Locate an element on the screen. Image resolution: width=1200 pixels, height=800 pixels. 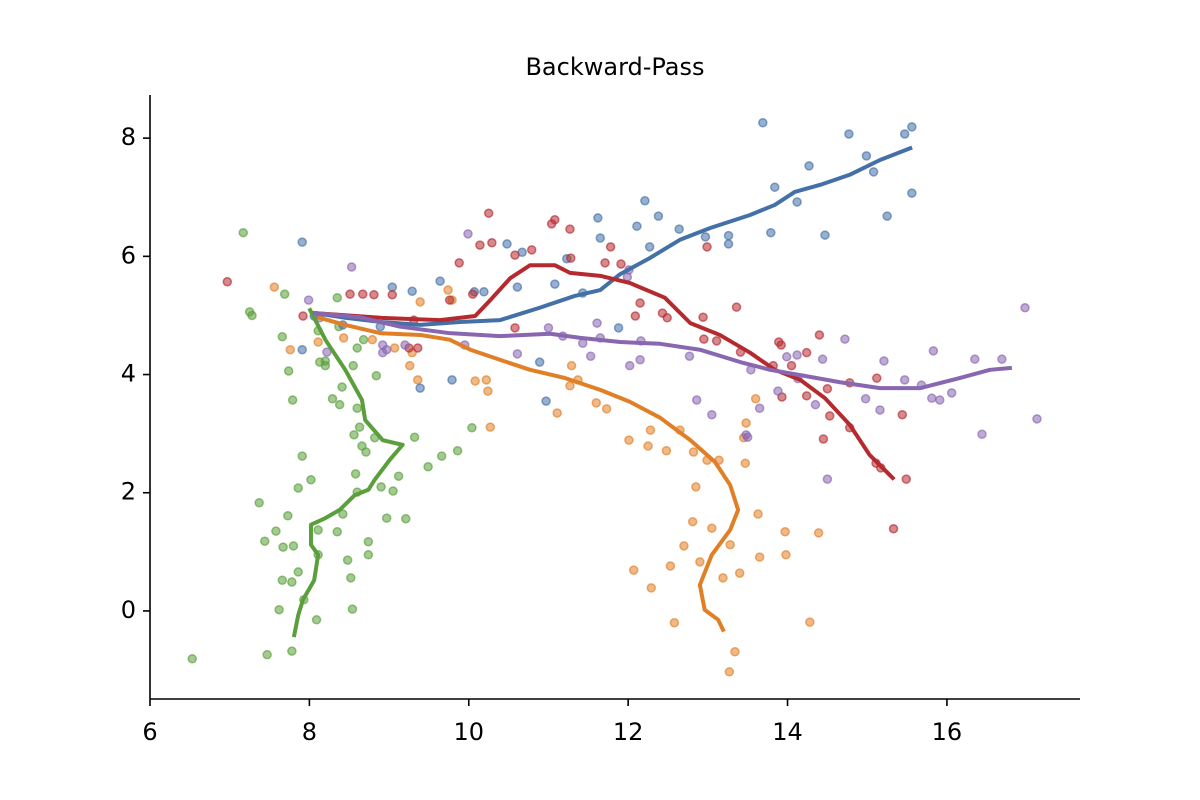
y-tick-label: 2 is located at coordinates (128, 492).